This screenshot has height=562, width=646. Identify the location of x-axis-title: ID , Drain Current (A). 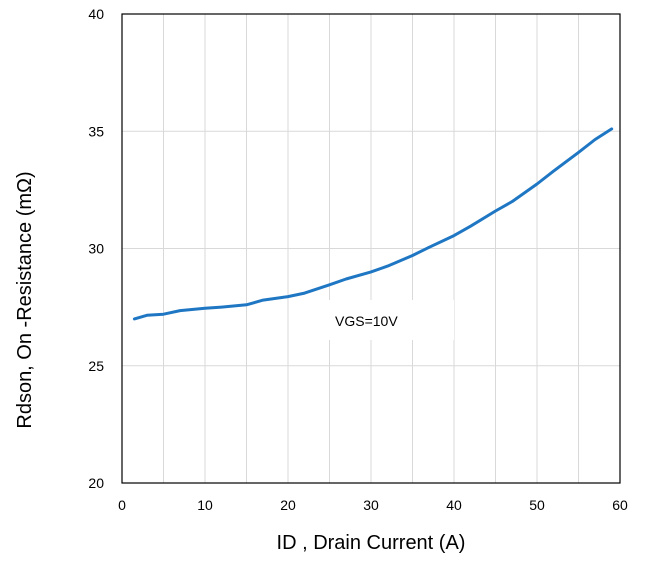
(371, 543).